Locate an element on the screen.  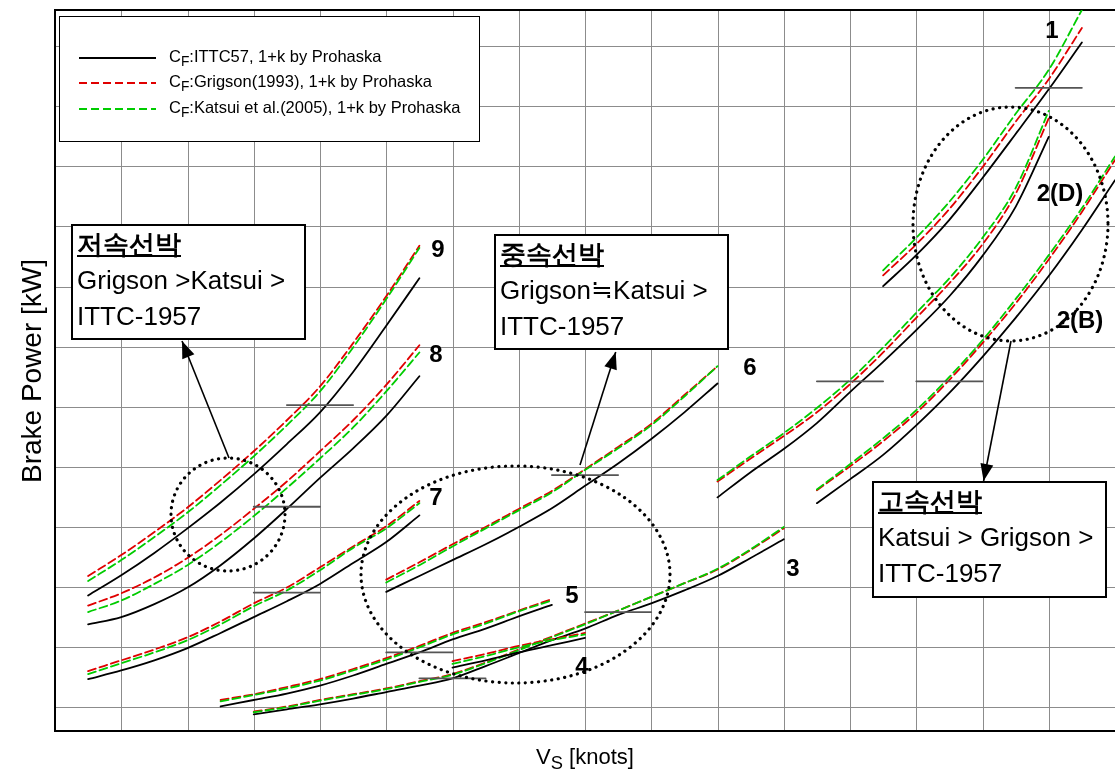
annotation: 1 is located at coordinates (1052, 30).